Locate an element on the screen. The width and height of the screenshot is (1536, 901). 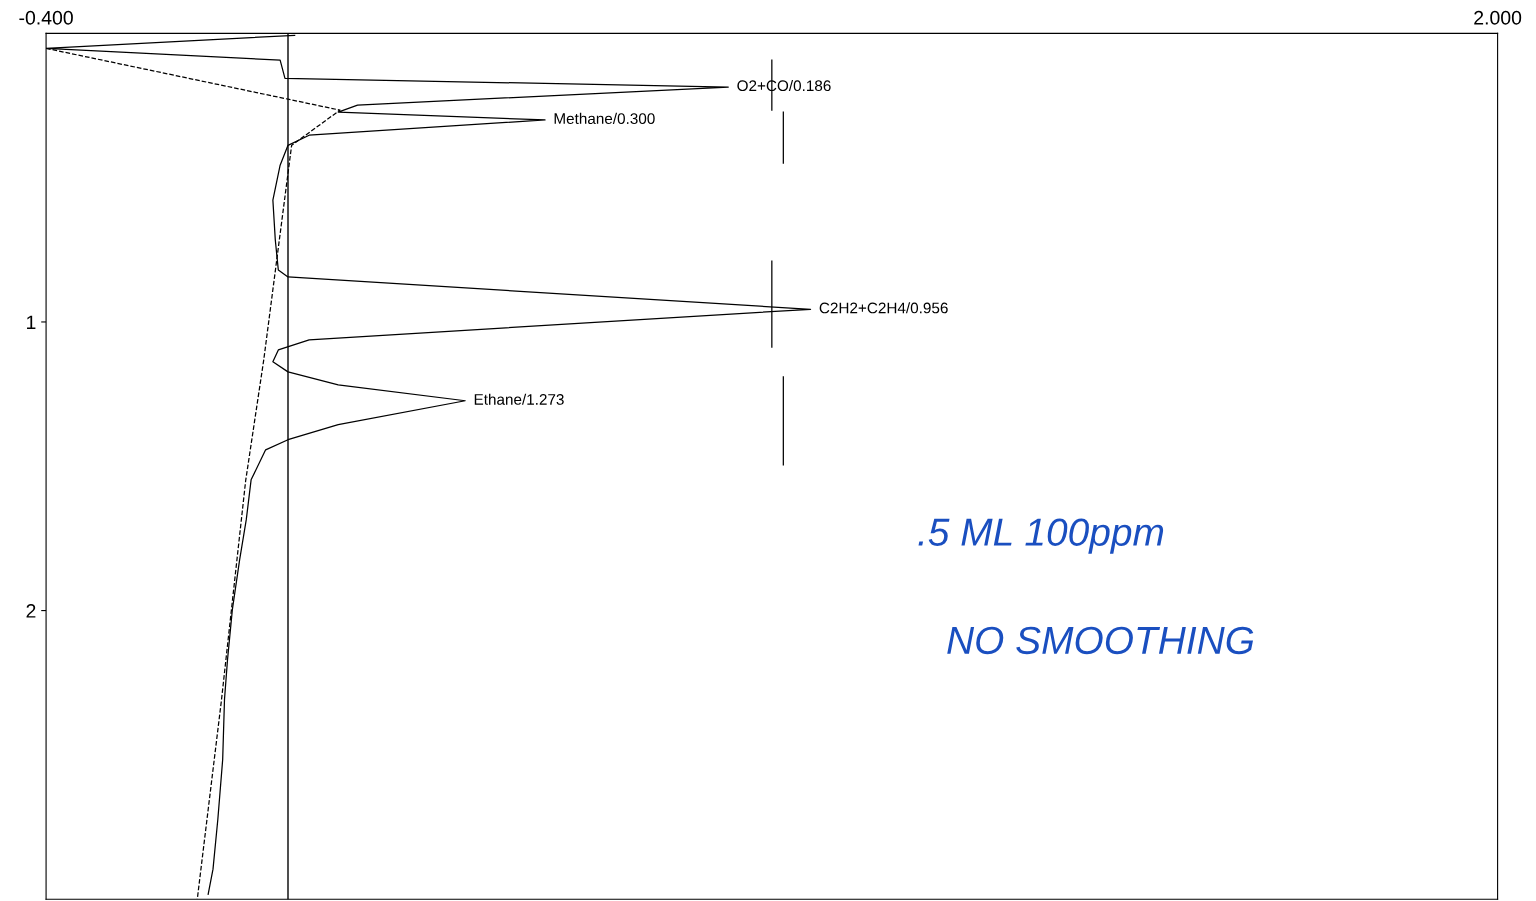
x-tick-label: 2.000 is located at coordinates (1498, 17).